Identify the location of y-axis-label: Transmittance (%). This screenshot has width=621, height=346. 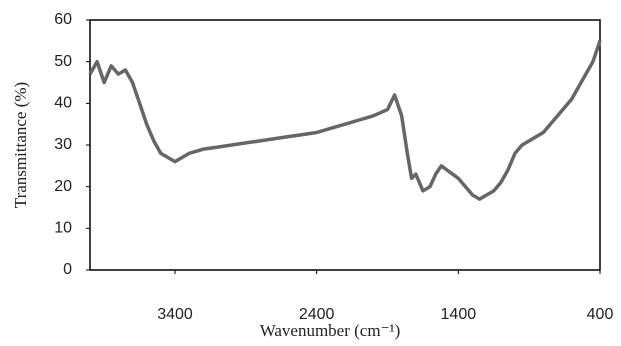
(20, 145).